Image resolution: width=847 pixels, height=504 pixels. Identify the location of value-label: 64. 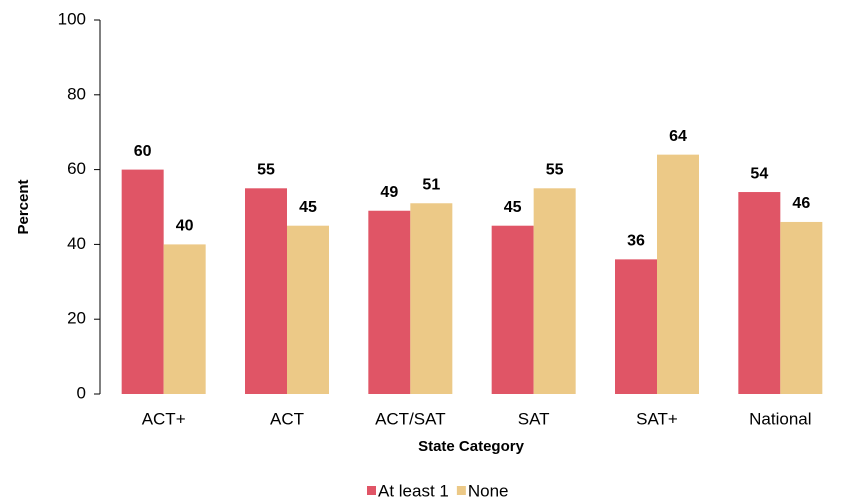
(678, 136).